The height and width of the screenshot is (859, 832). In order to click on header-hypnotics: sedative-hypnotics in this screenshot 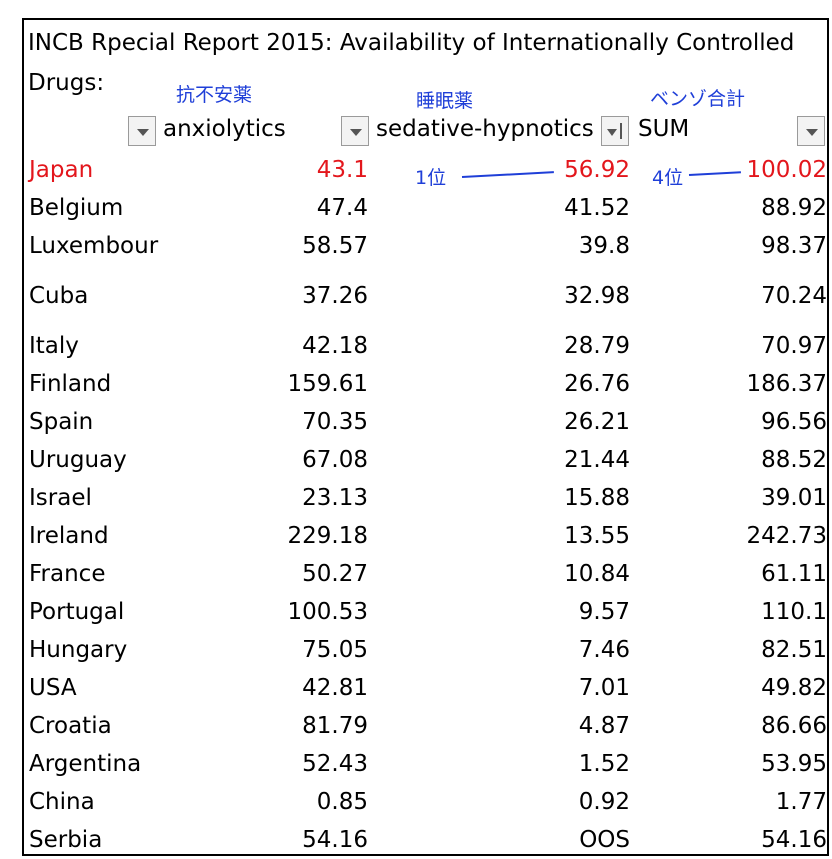, I will do `click(485, 129)`.